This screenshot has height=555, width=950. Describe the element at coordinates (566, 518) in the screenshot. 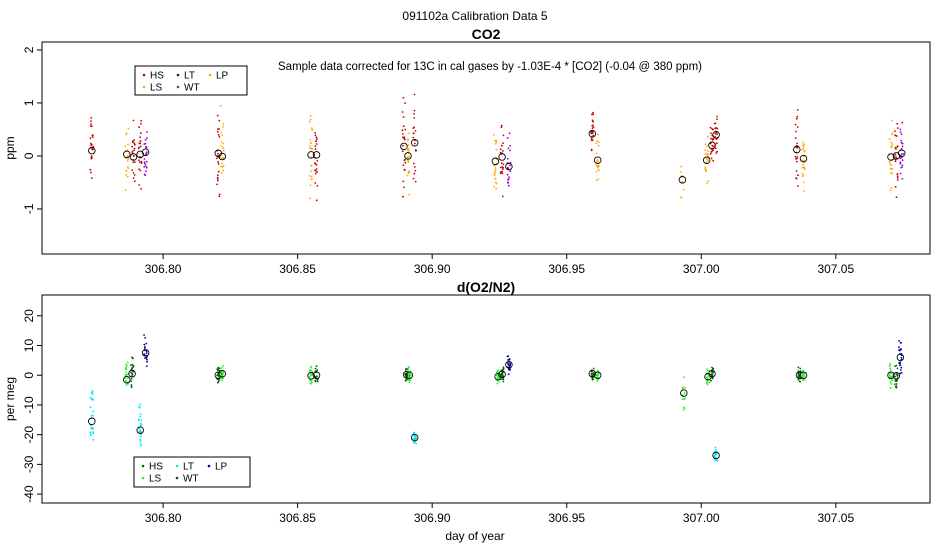

I see `x-tick-label: 306.95` at that location.